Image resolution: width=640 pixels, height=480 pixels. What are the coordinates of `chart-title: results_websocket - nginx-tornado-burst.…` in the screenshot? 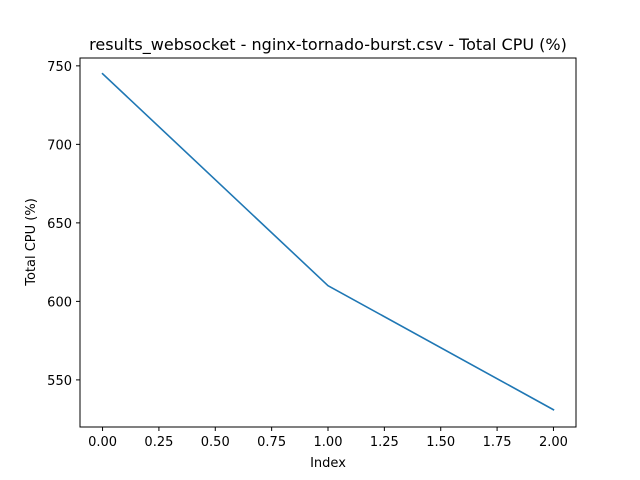 It's located at (328, 45).